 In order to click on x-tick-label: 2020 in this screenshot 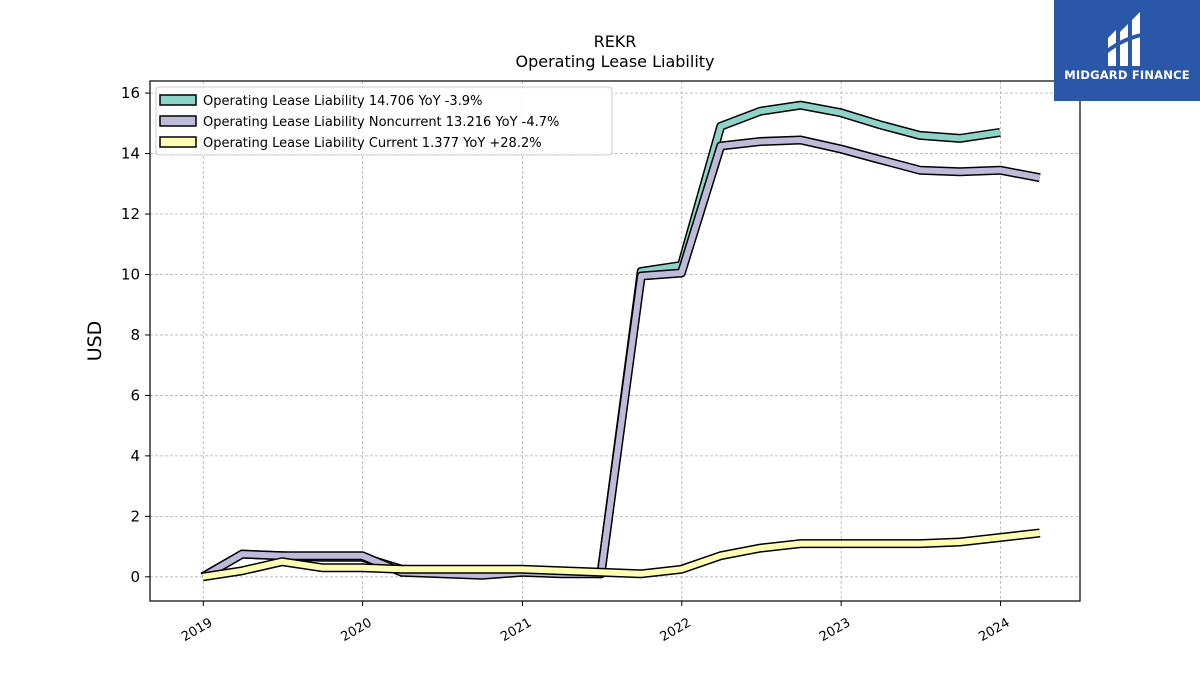, I will do `click(356, 630)`.